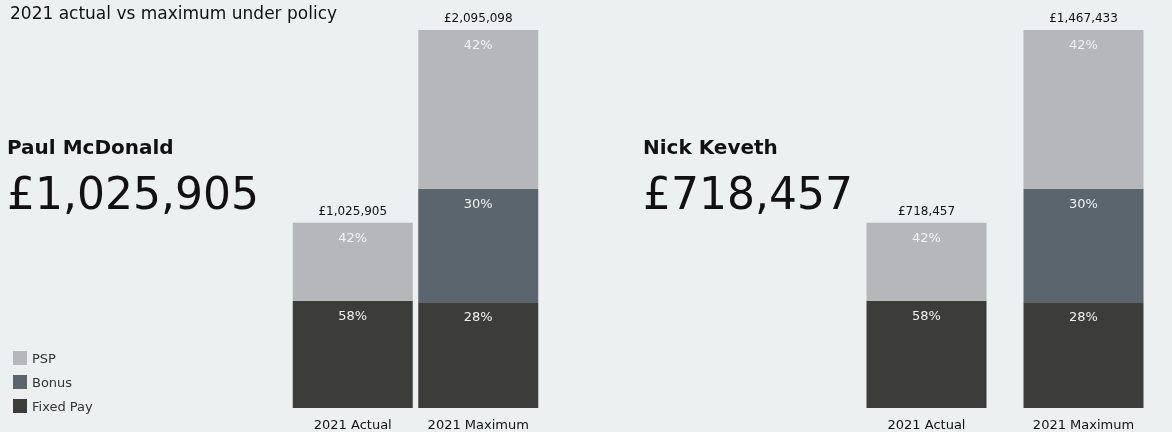 The image size is (1172, 432). I want to click on annotation: £718,457, so click(926, 210).